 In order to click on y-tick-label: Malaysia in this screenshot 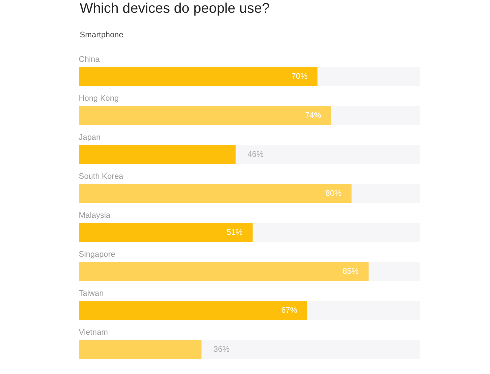, I will do `click(95, 215)`.